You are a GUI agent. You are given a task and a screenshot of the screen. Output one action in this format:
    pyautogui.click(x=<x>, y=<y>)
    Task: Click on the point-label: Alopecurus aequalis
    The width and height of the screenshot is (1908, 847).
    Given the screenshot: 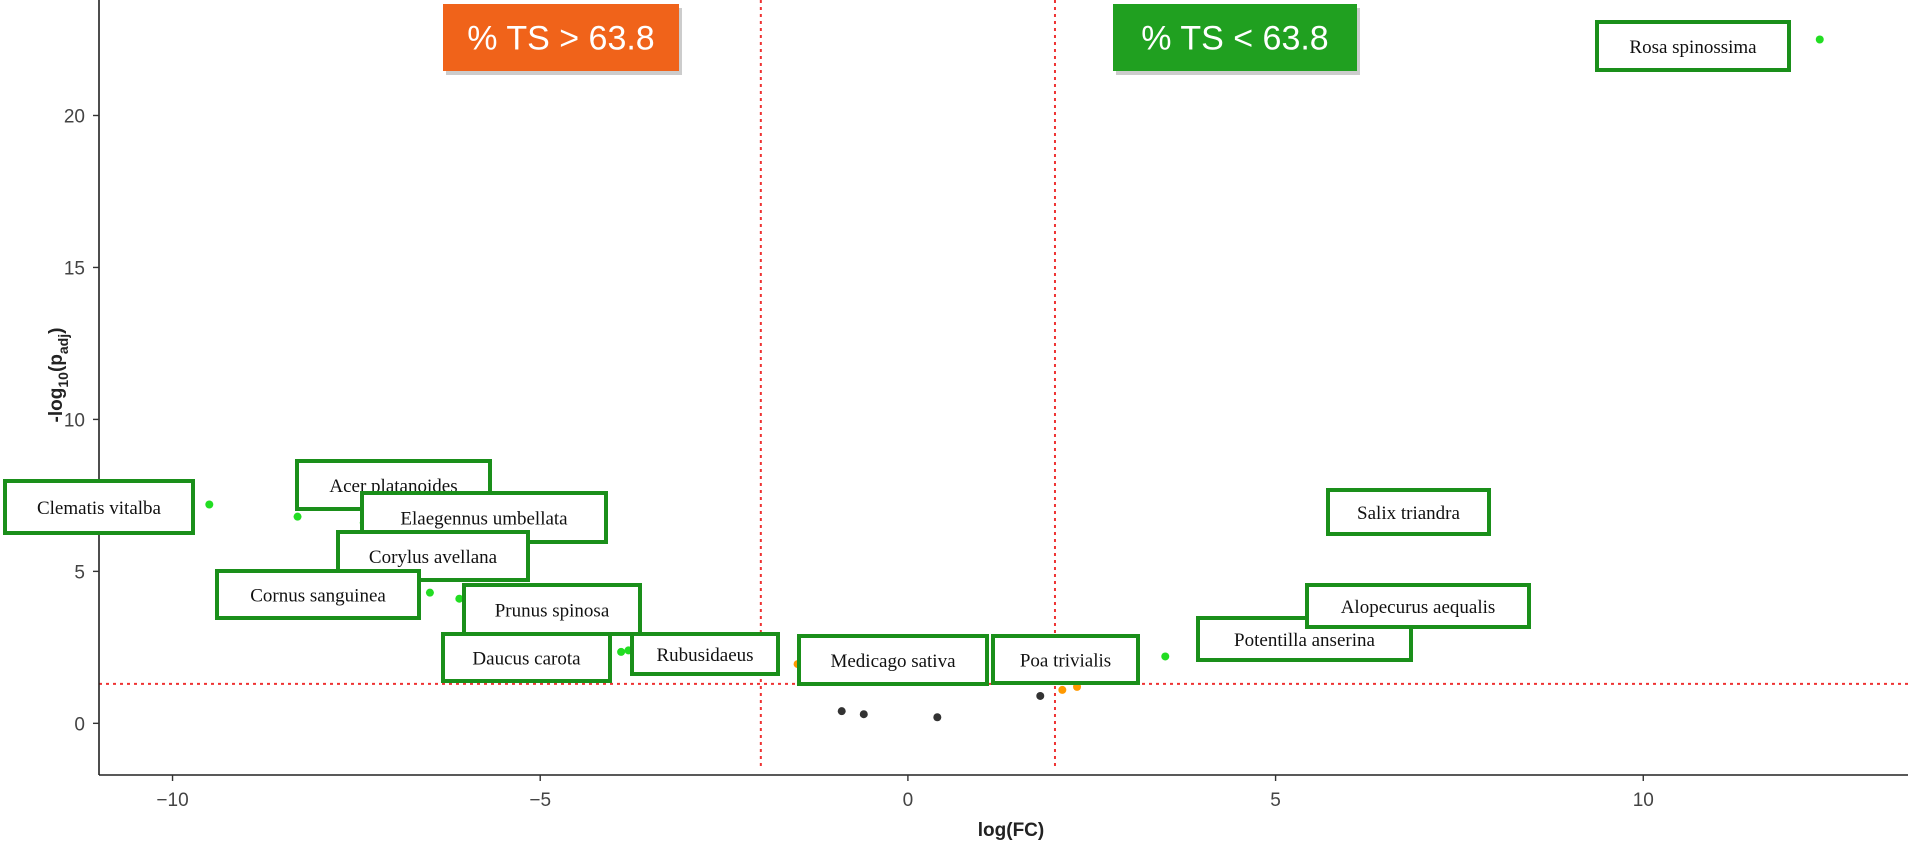 What is the action you would take?
    pyautogui.click(x=1418, y=606)
    